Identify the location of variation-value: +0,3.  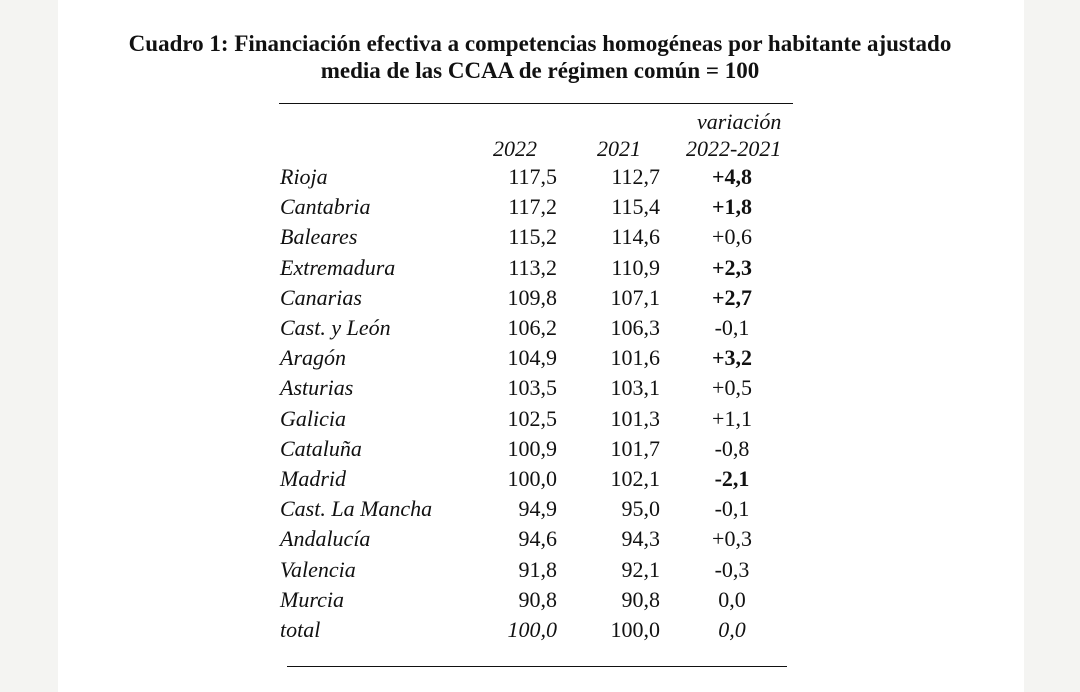
(732, 539).